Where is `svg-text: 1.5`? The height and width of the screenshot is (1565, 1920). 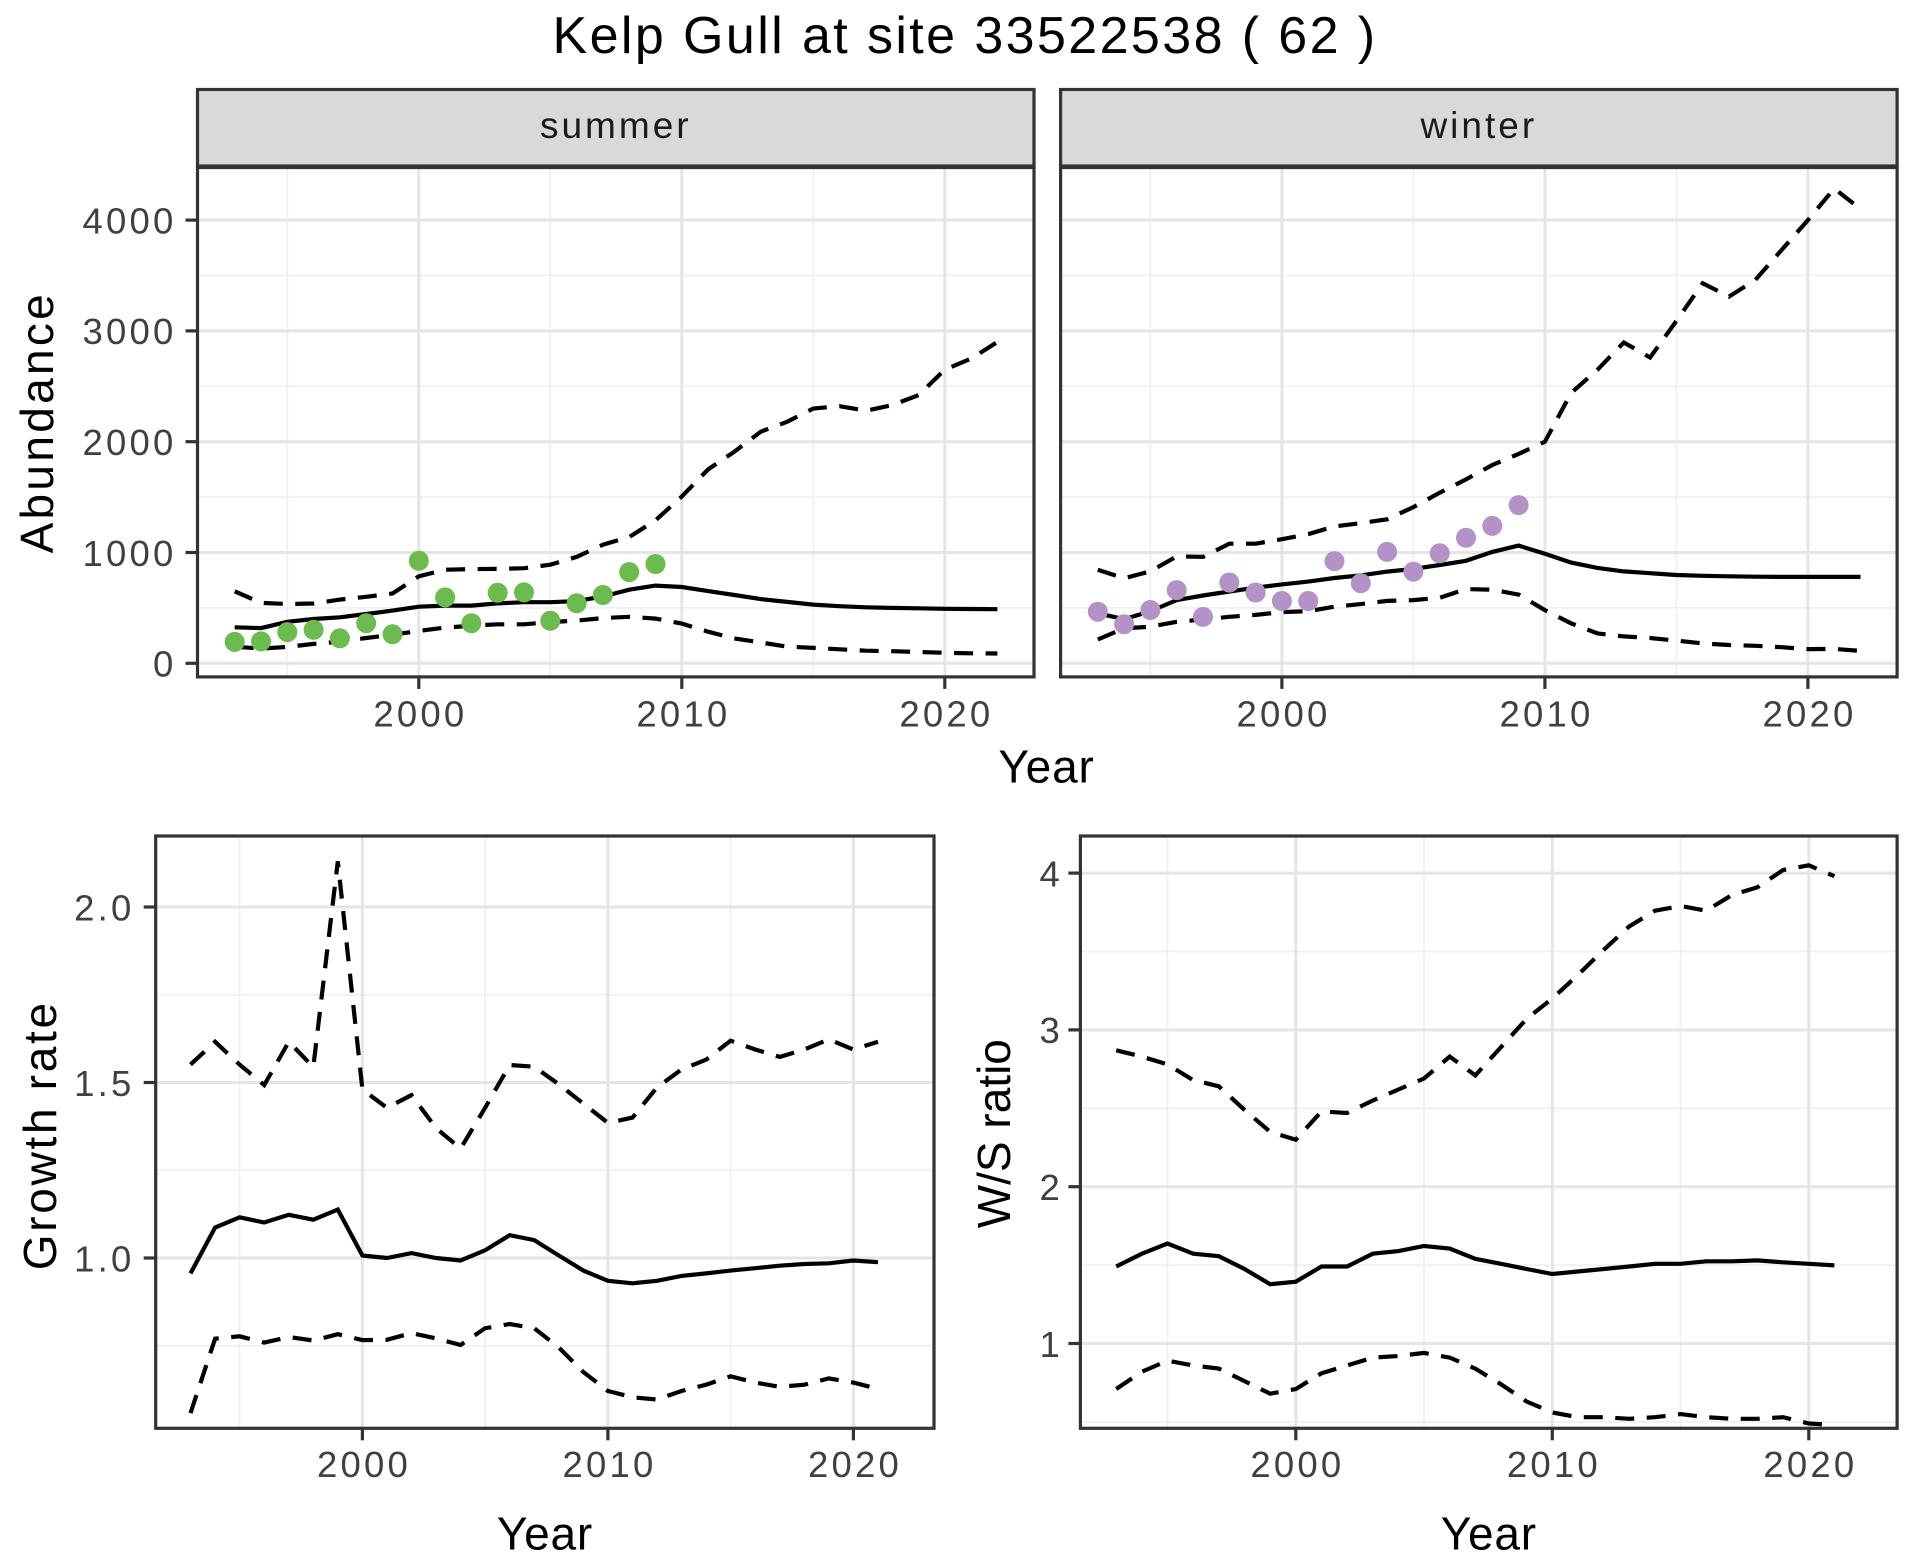
svg-text: 1.5 is located at coordinates (104, 1083).